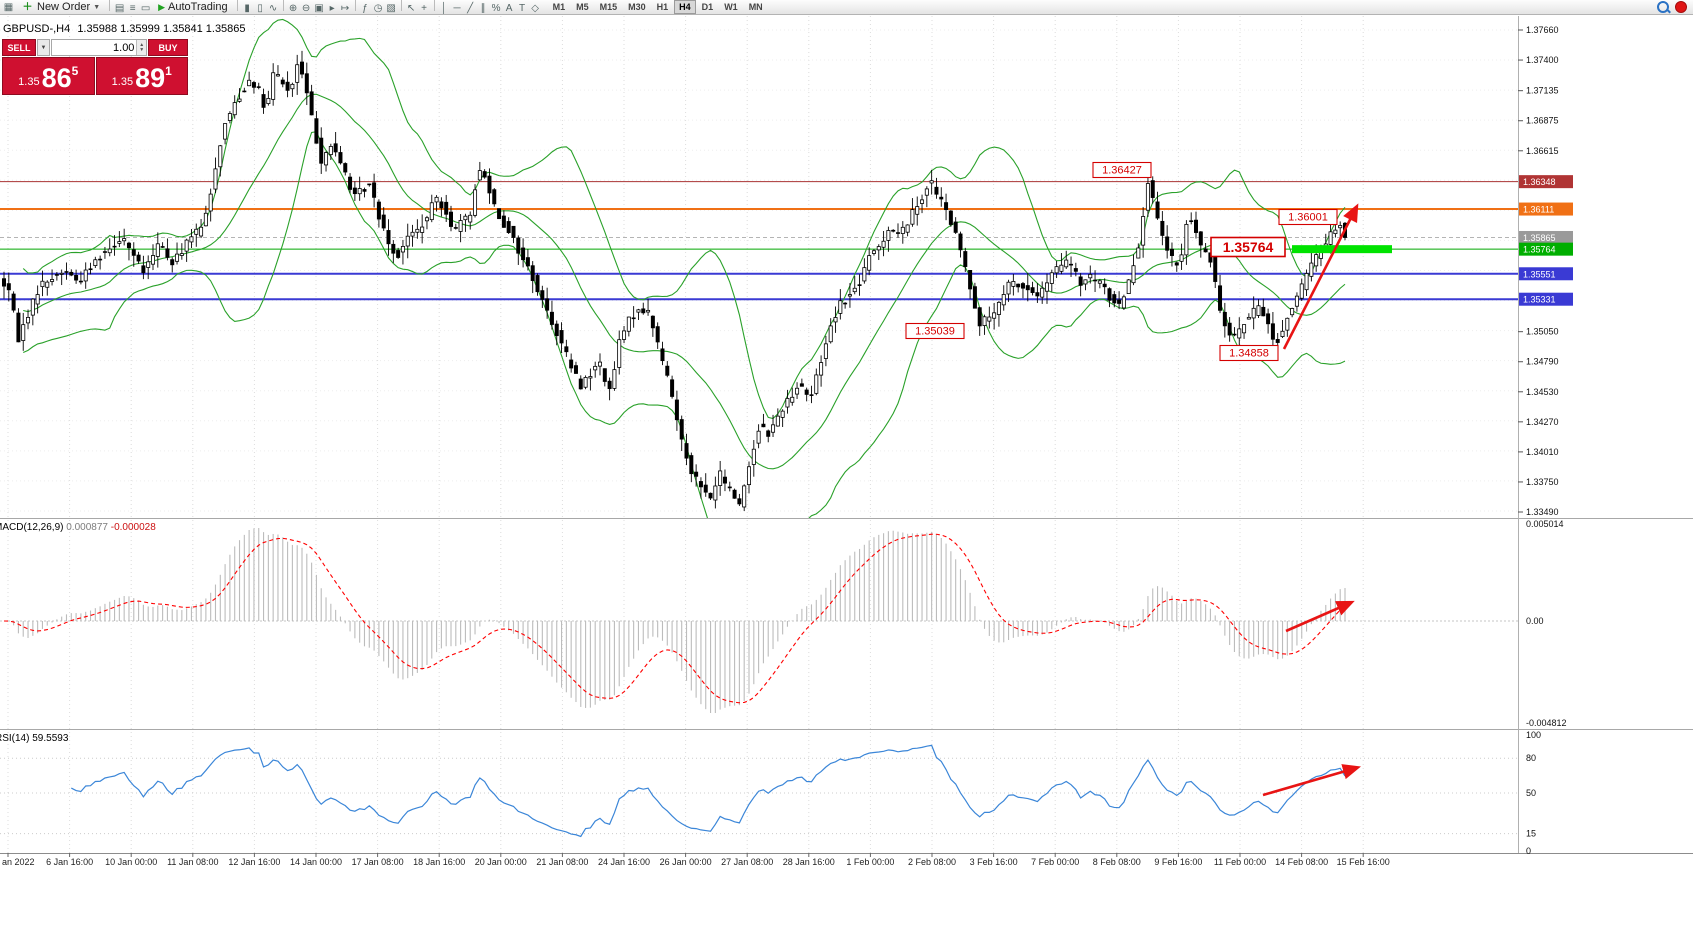 The height and width of the screenshot is (939, 1693). What do you see at coordinates (483, 8) in the screenshot?
I see `channel-icon: ∥` at bounding box center [483, 8].